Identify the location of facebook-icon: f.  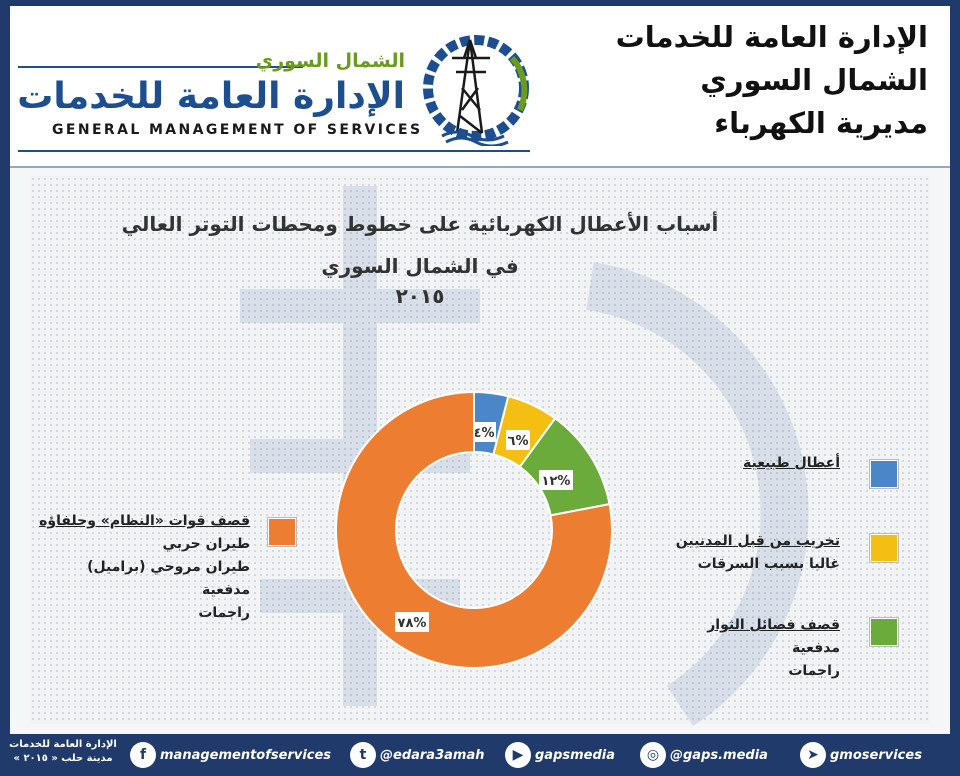
(143, 755).